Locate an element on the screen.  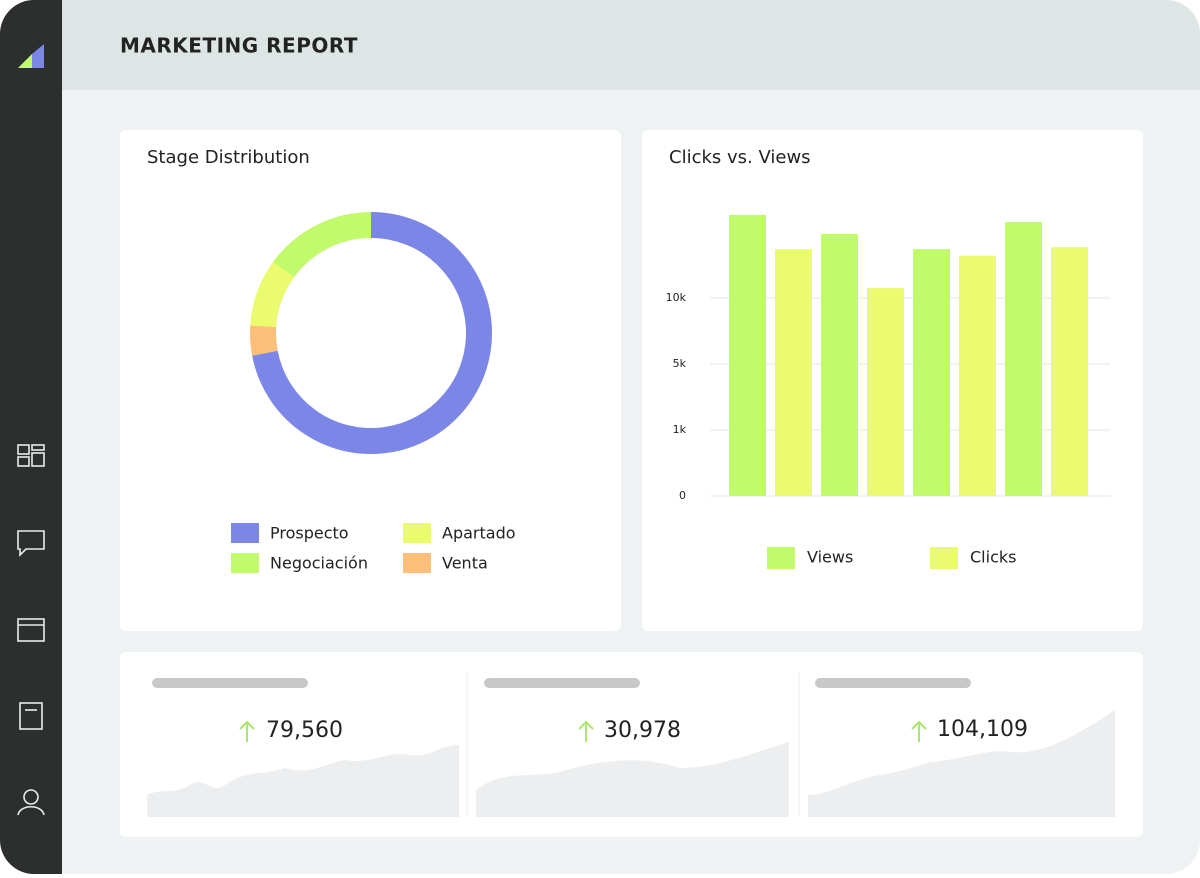
y-tick-label: 0 is located at coordinates (682, 495).